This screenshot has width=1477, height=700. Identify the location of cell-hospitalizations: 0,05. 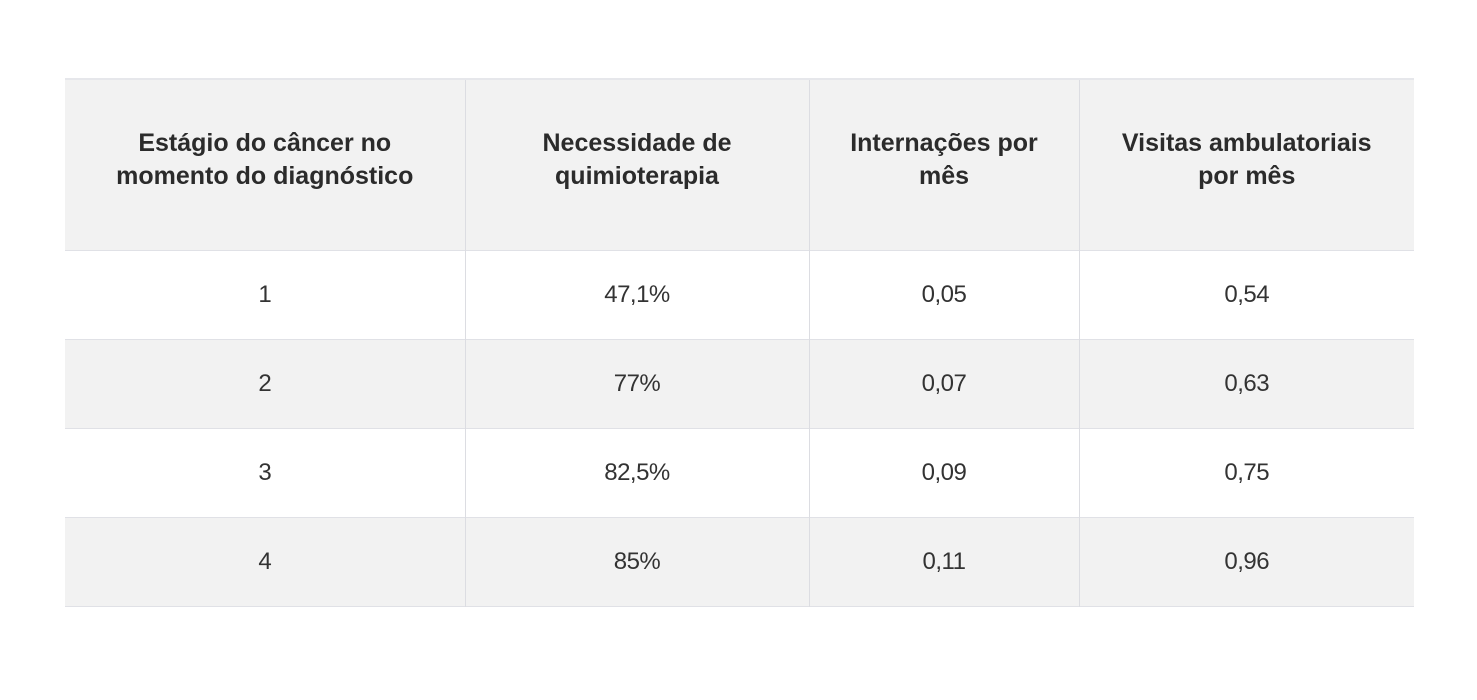
(944, 294).